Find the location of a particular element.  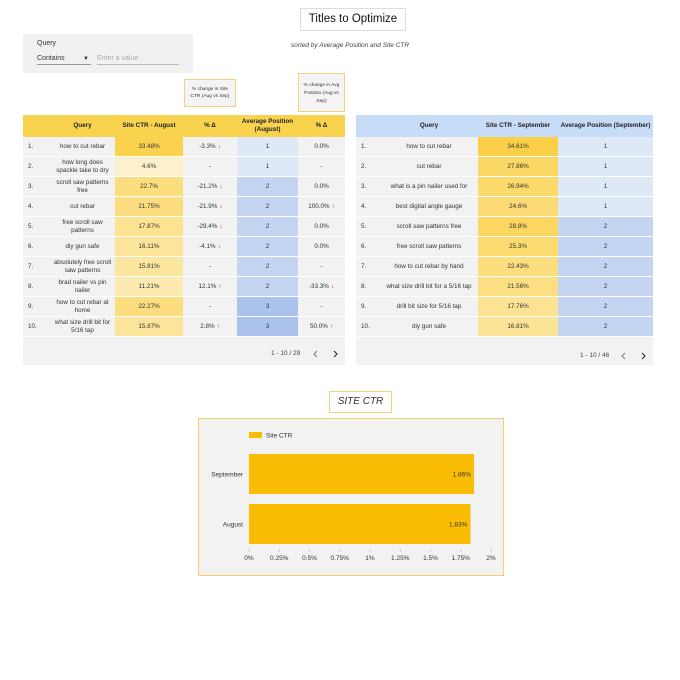

filter-label: Query is located at coordinates (47, 43).